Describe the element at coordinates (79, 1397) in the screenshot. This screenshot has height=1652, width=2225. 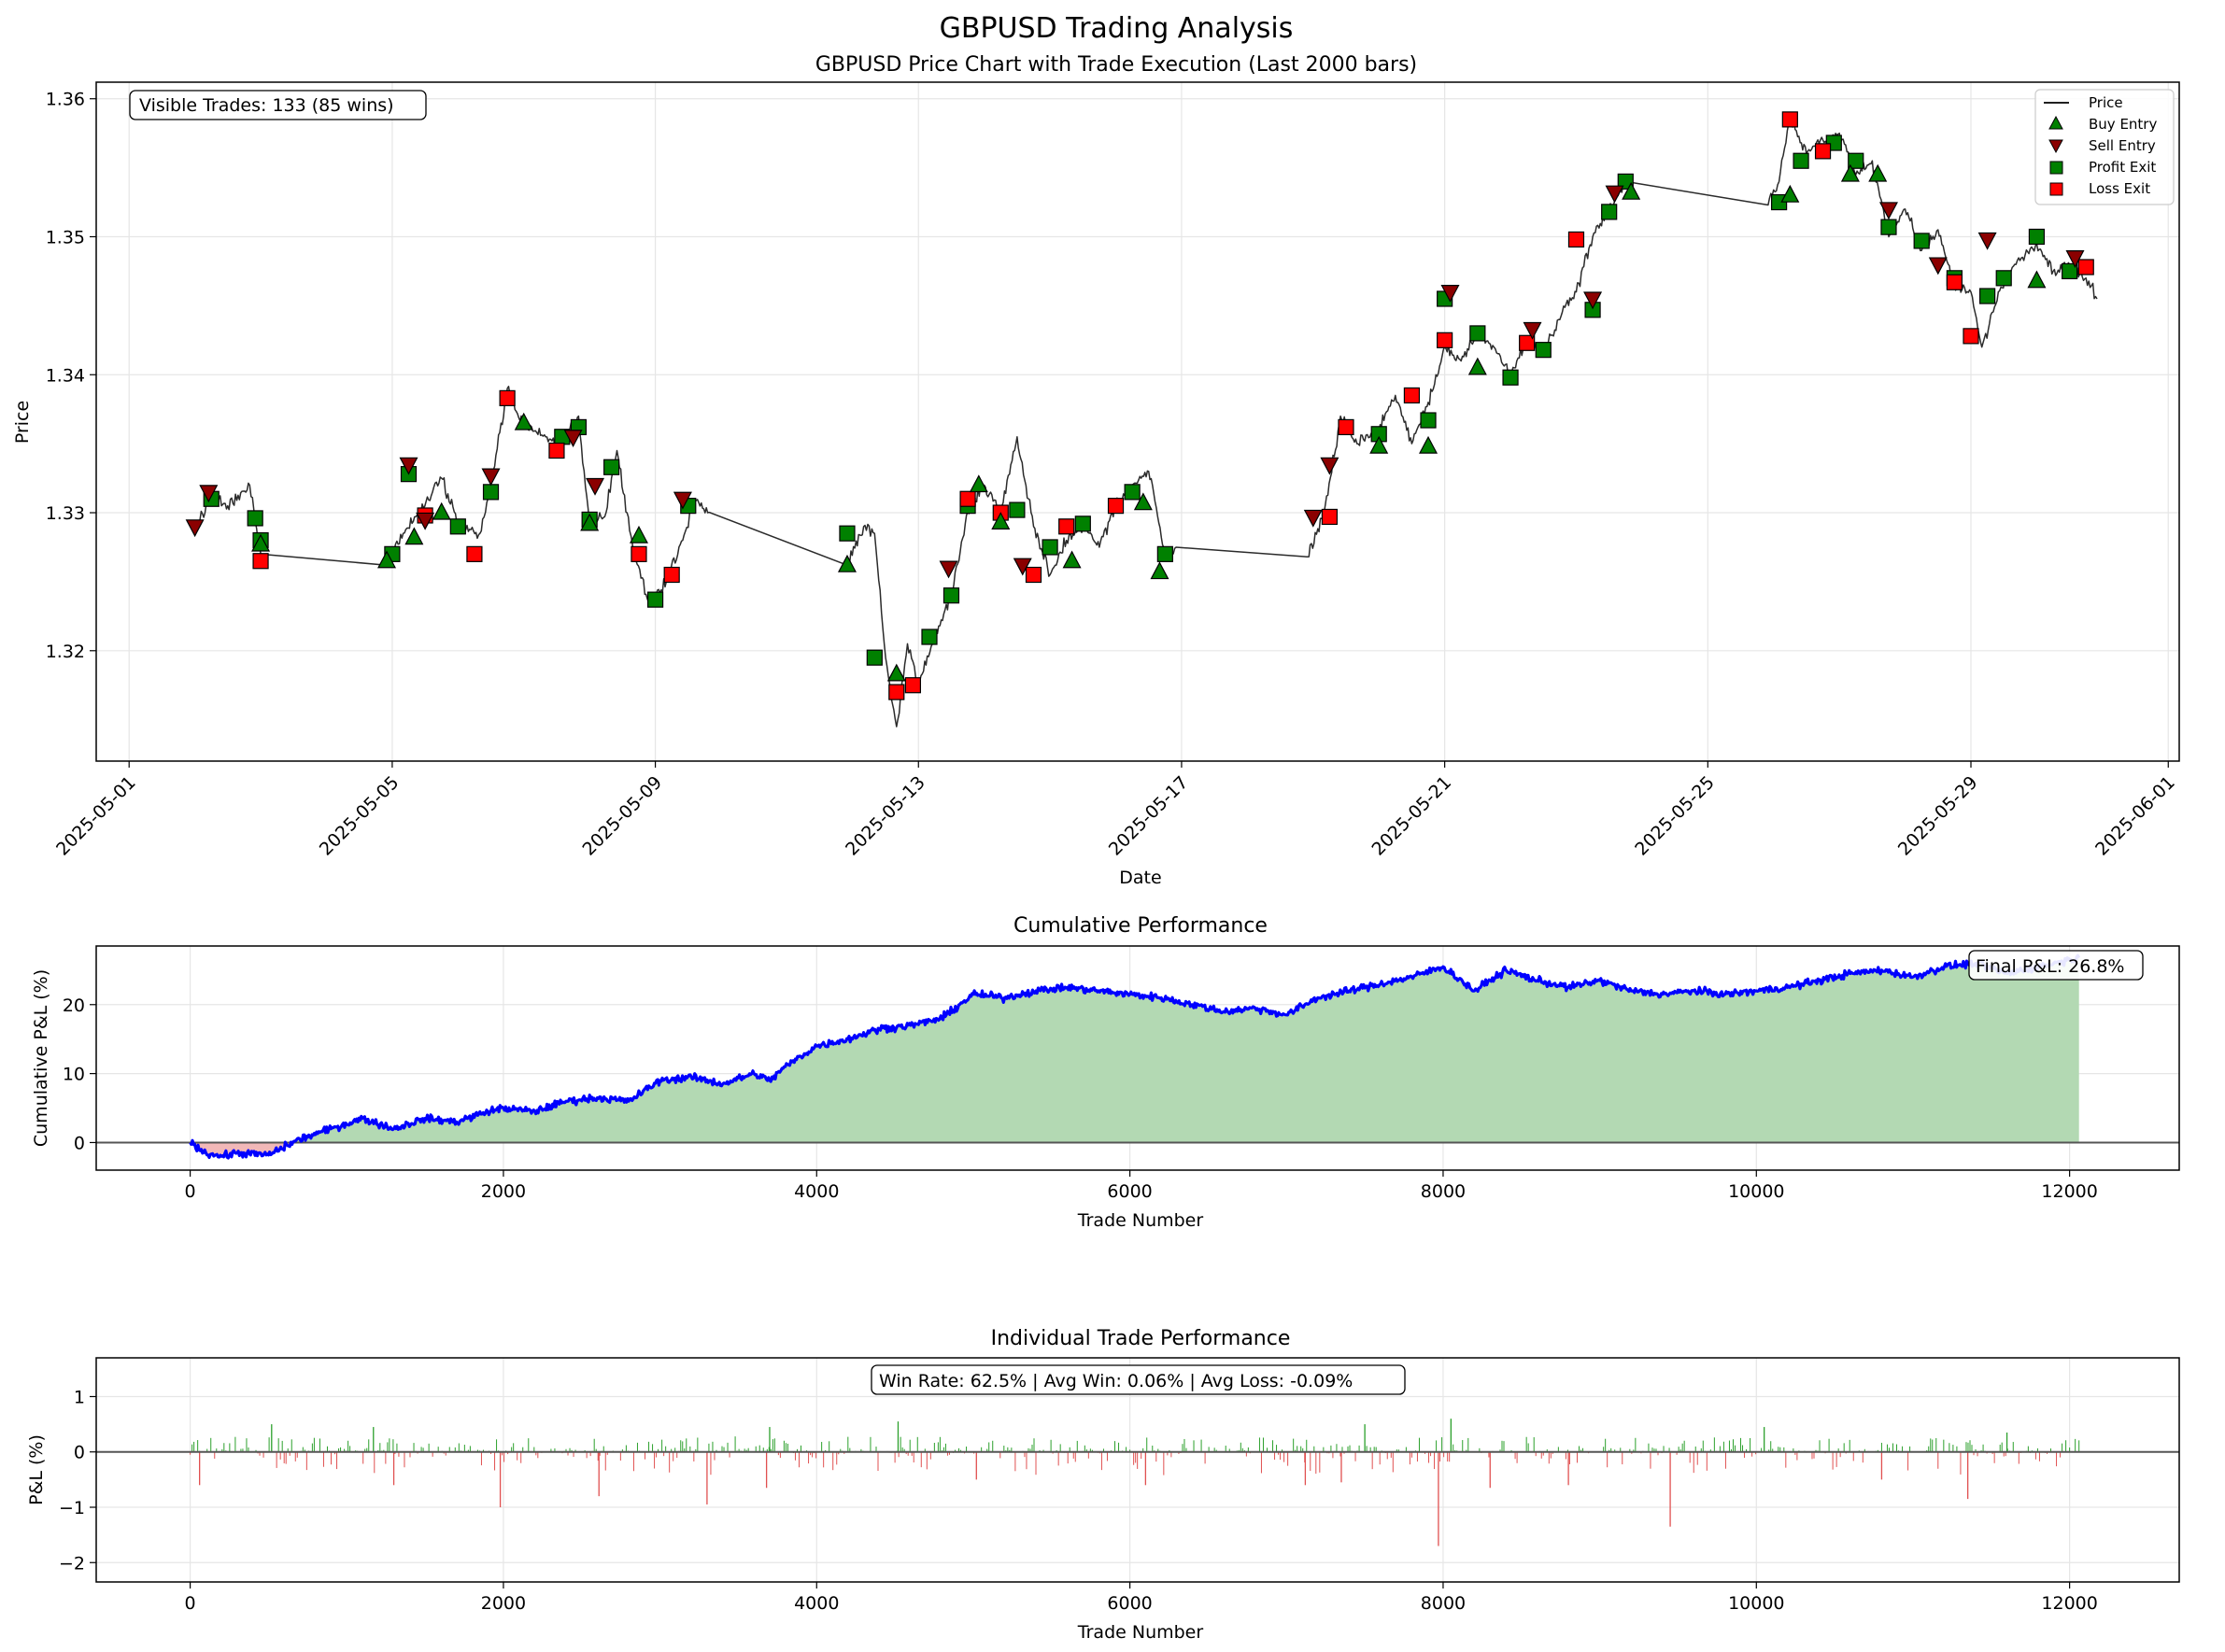
I see `individual-y-tick-label: 1` at that location.